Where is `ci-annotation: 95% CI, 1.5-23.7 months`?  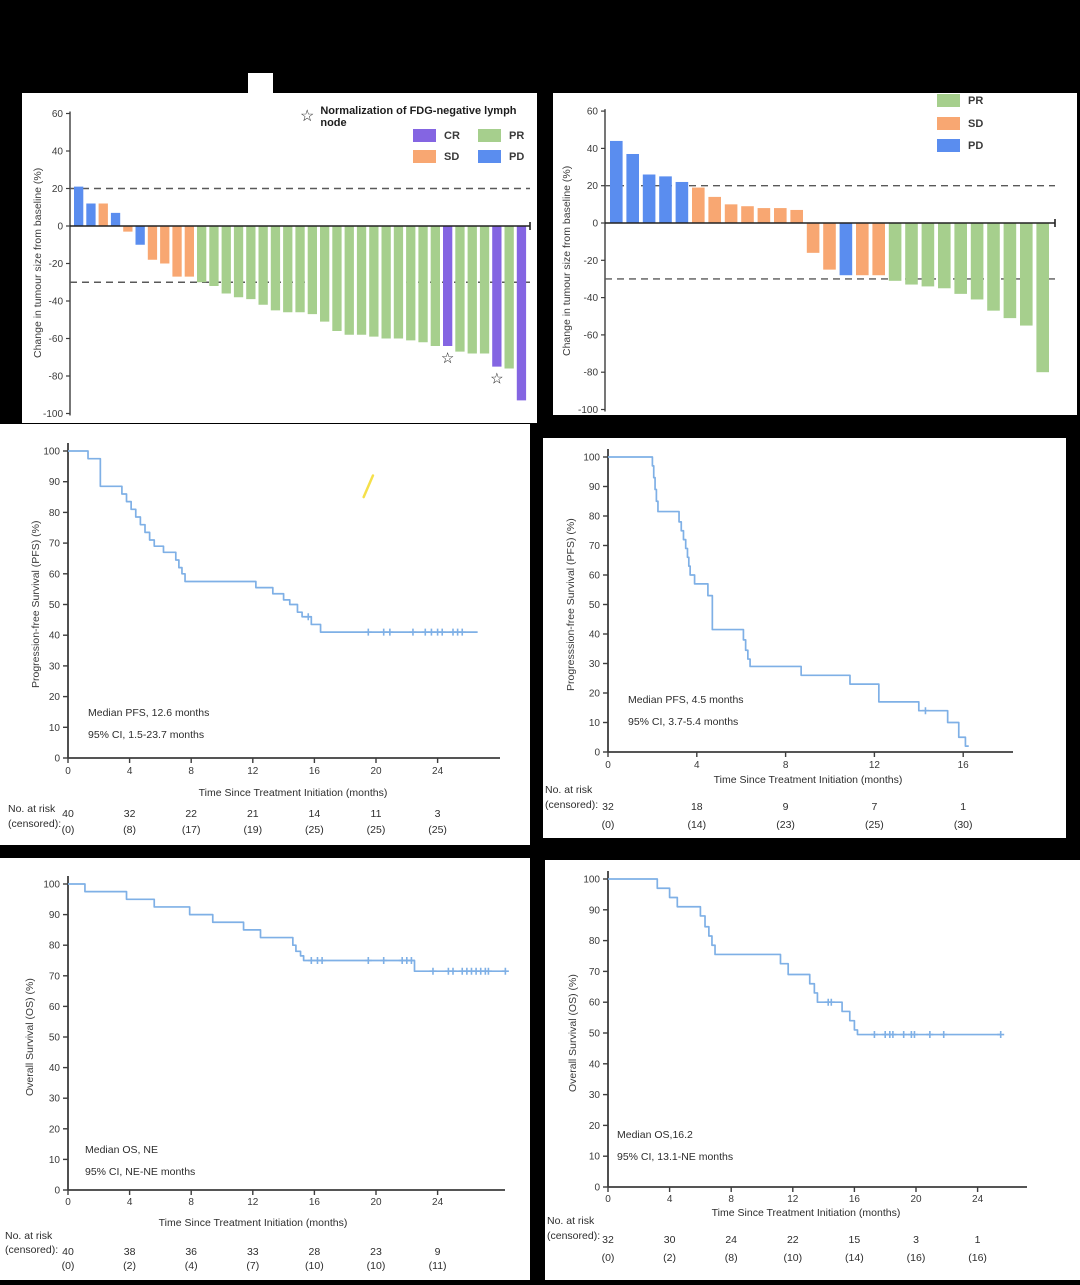
ci-annotation: 95% CI, 1.5-23.7 months is located at coordinates (146, 735).